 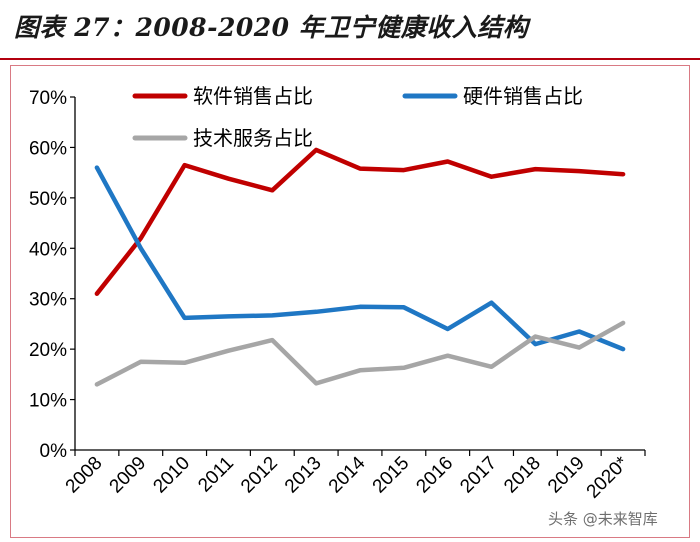 What do you see at coordinates (608, 477) in the screenshot?
I see `x-tick-label: 2020*` at bounding box center [608, 477].